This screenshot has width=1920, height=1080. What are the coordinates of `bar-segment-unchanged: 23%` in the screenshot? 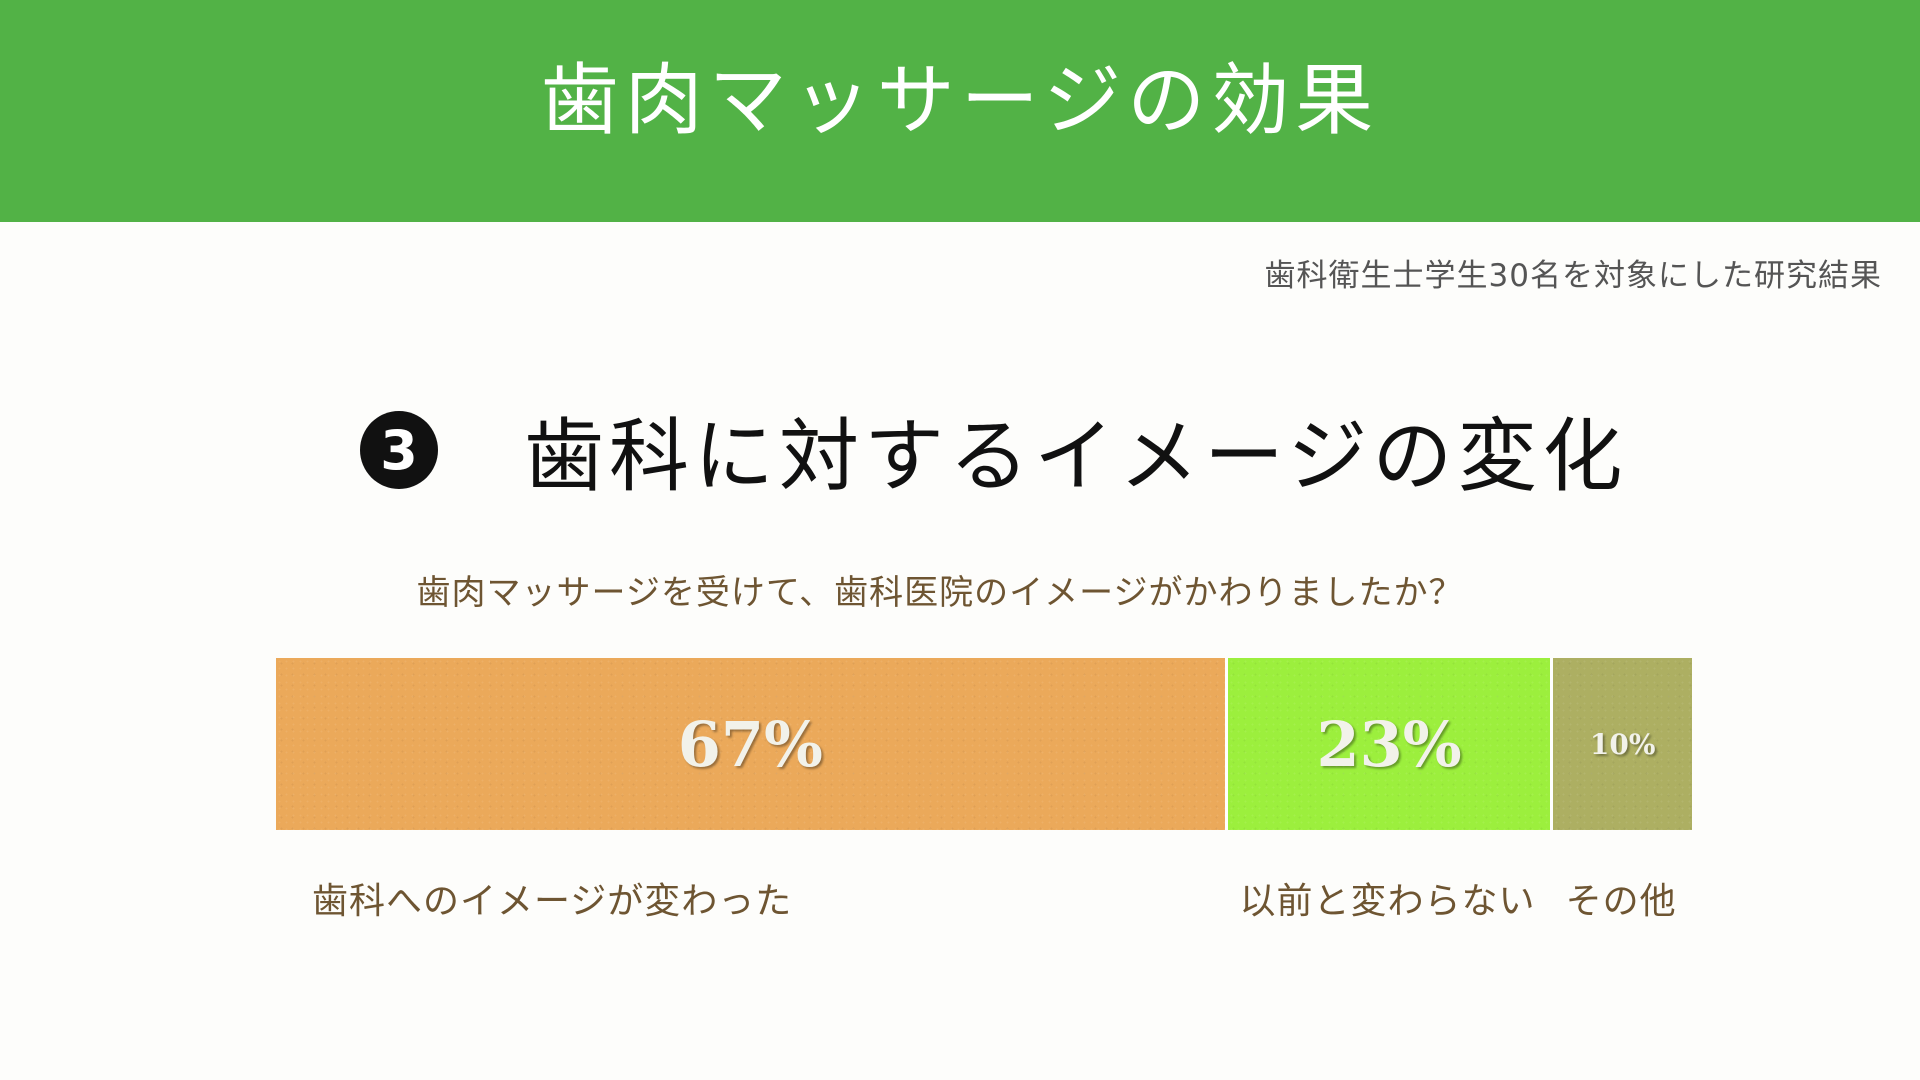 It's located at (1387, 744).